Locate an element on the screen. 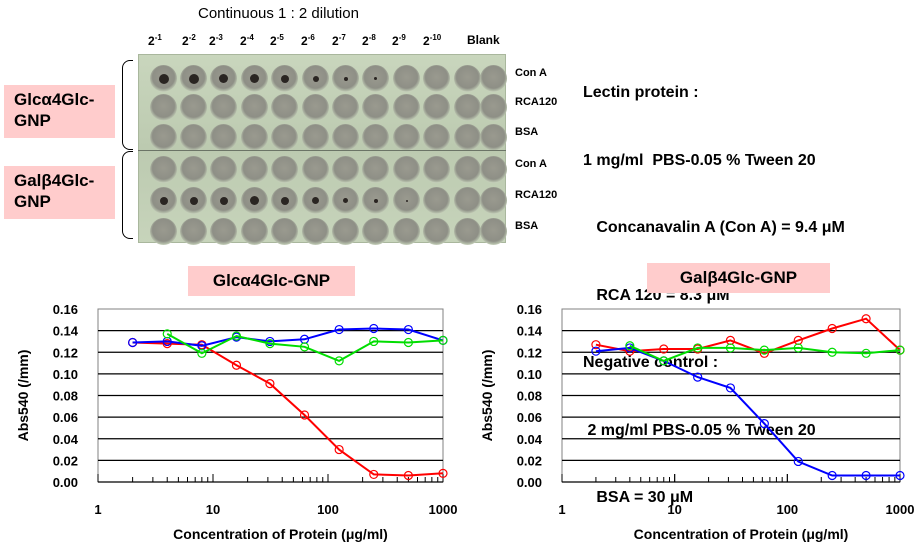 The height and width of the screenshot is (549, 920). info-line: 2 mg/ml PBS-0.05 % Tween 20 is located at coordinates (699, 430).